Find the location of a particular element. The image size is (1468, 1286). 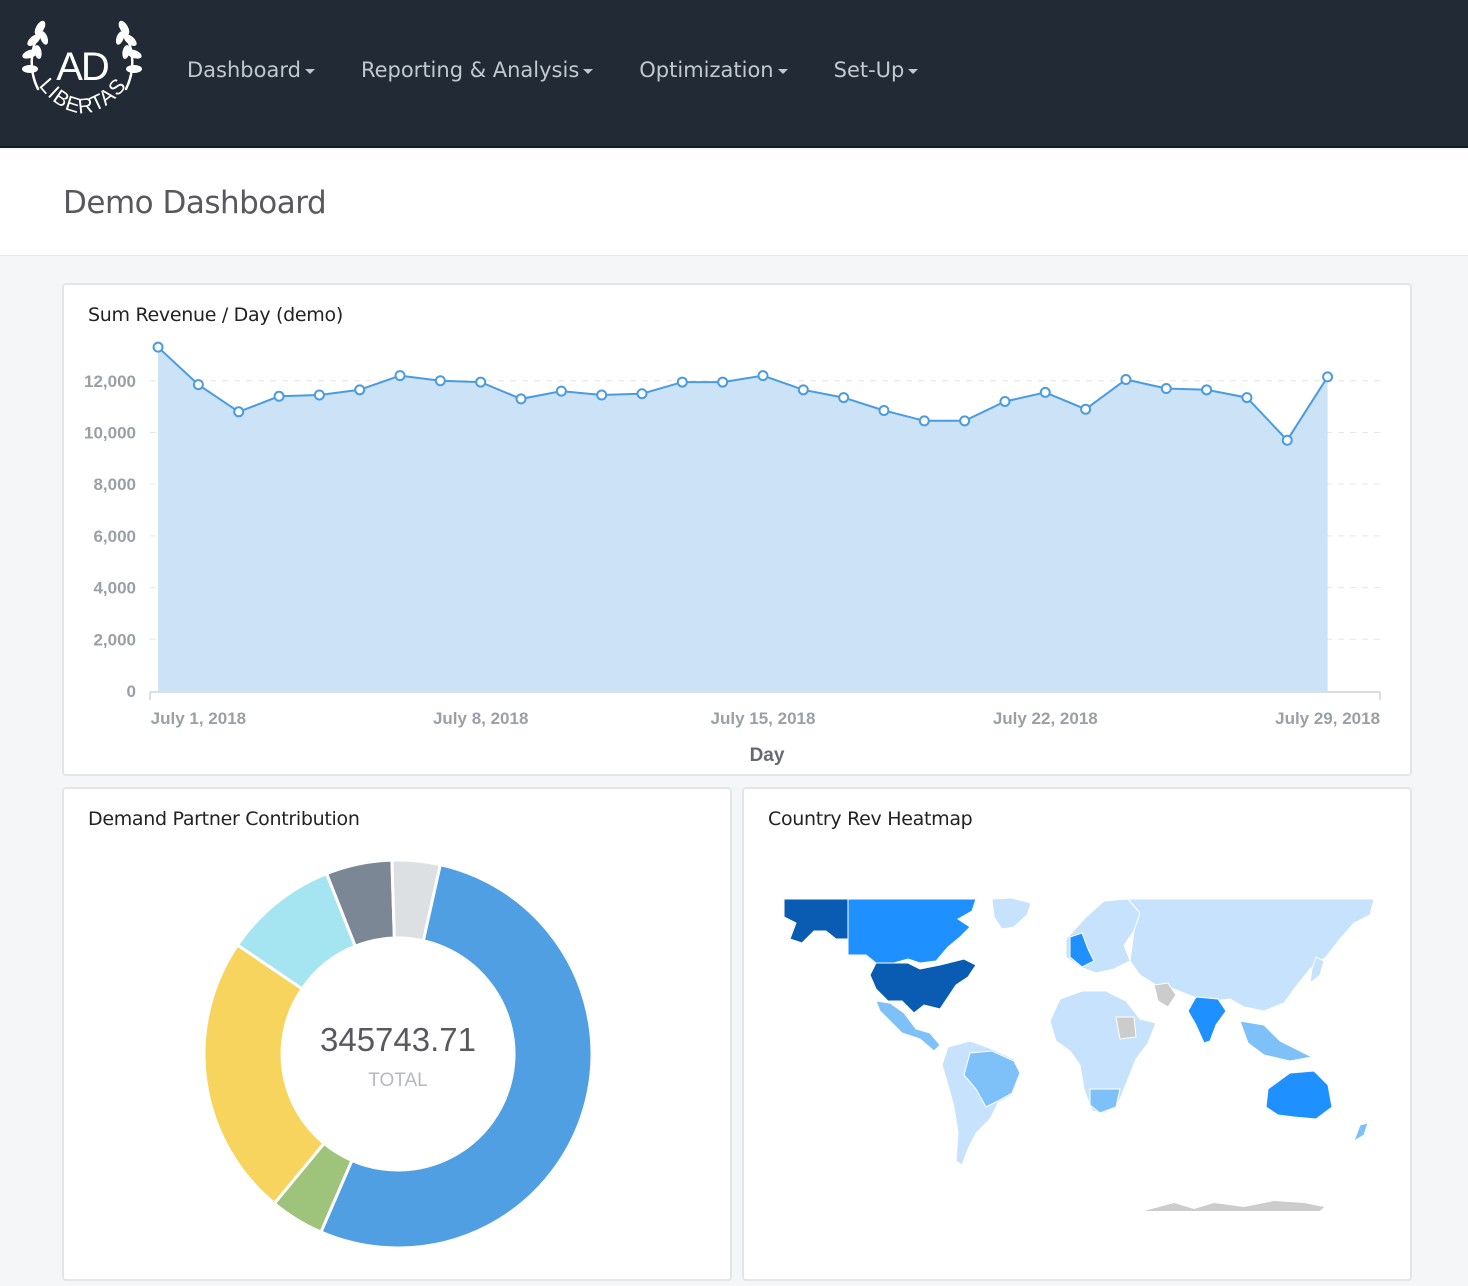

nav-optimization-menu: Optimization is located at coordinates (713, 70).